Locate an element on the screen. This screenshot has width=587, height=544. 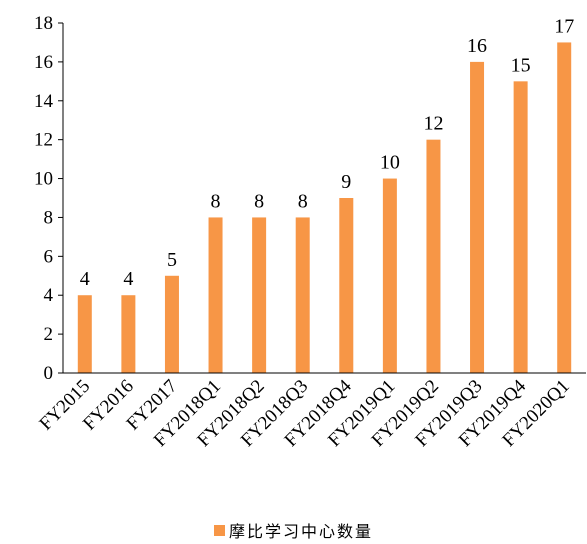
data-label: 17 is located at coordinates (564, 26).